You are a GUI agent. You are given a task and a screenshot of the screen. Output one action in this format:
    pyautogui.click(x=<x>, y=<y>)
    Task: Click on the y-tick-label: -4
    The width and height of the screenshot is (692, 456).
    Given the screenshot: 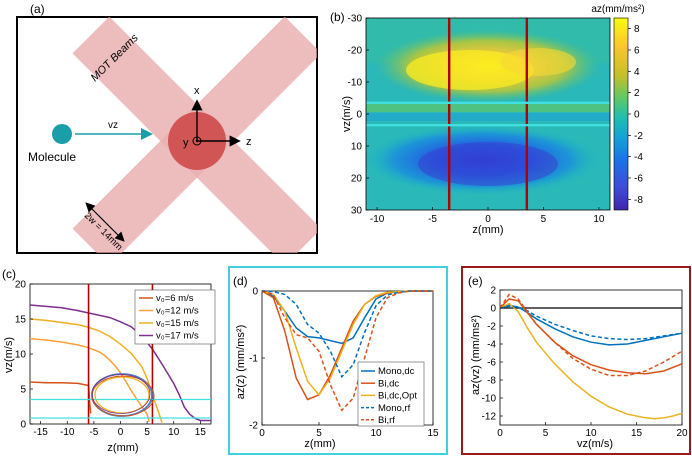 What is the action you would take?
    pyautogui.click(x=491, y=345)
    